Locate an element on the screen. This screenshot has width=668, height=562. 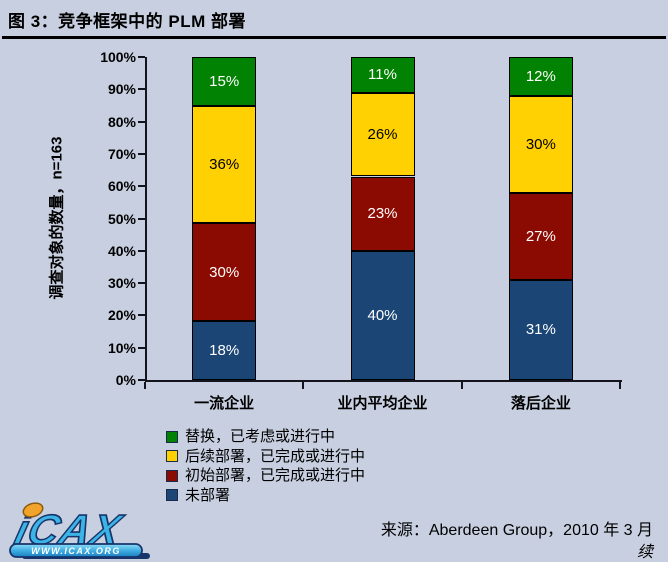
legend: 替换，已考虑或进行中 后续部署，已完成或进行中 初始部署，已完成或进行中 未部署 is located at coordinates (265, 466).